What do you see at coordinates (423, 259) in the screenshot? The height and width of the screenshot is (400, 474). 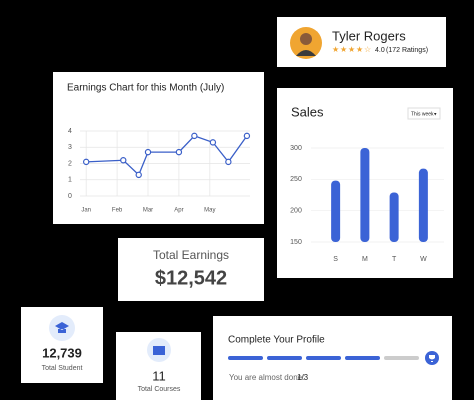 I see `x-tick-label: W` at bounding box center [423, 259].